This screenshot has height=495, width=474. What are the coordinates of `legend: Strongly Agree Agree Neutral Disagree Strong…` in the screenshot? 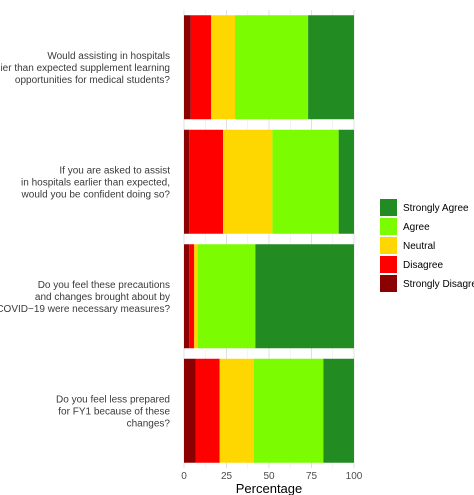 It's located at (427, 245).